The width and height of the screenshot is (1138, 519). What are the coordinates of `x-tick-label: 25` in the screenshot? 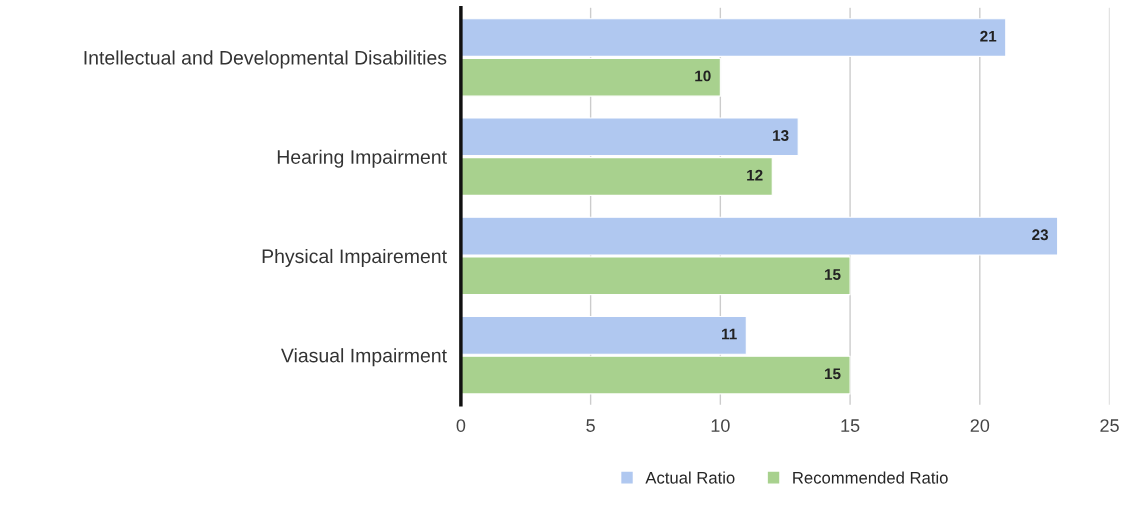 It's located at (1109, 425).